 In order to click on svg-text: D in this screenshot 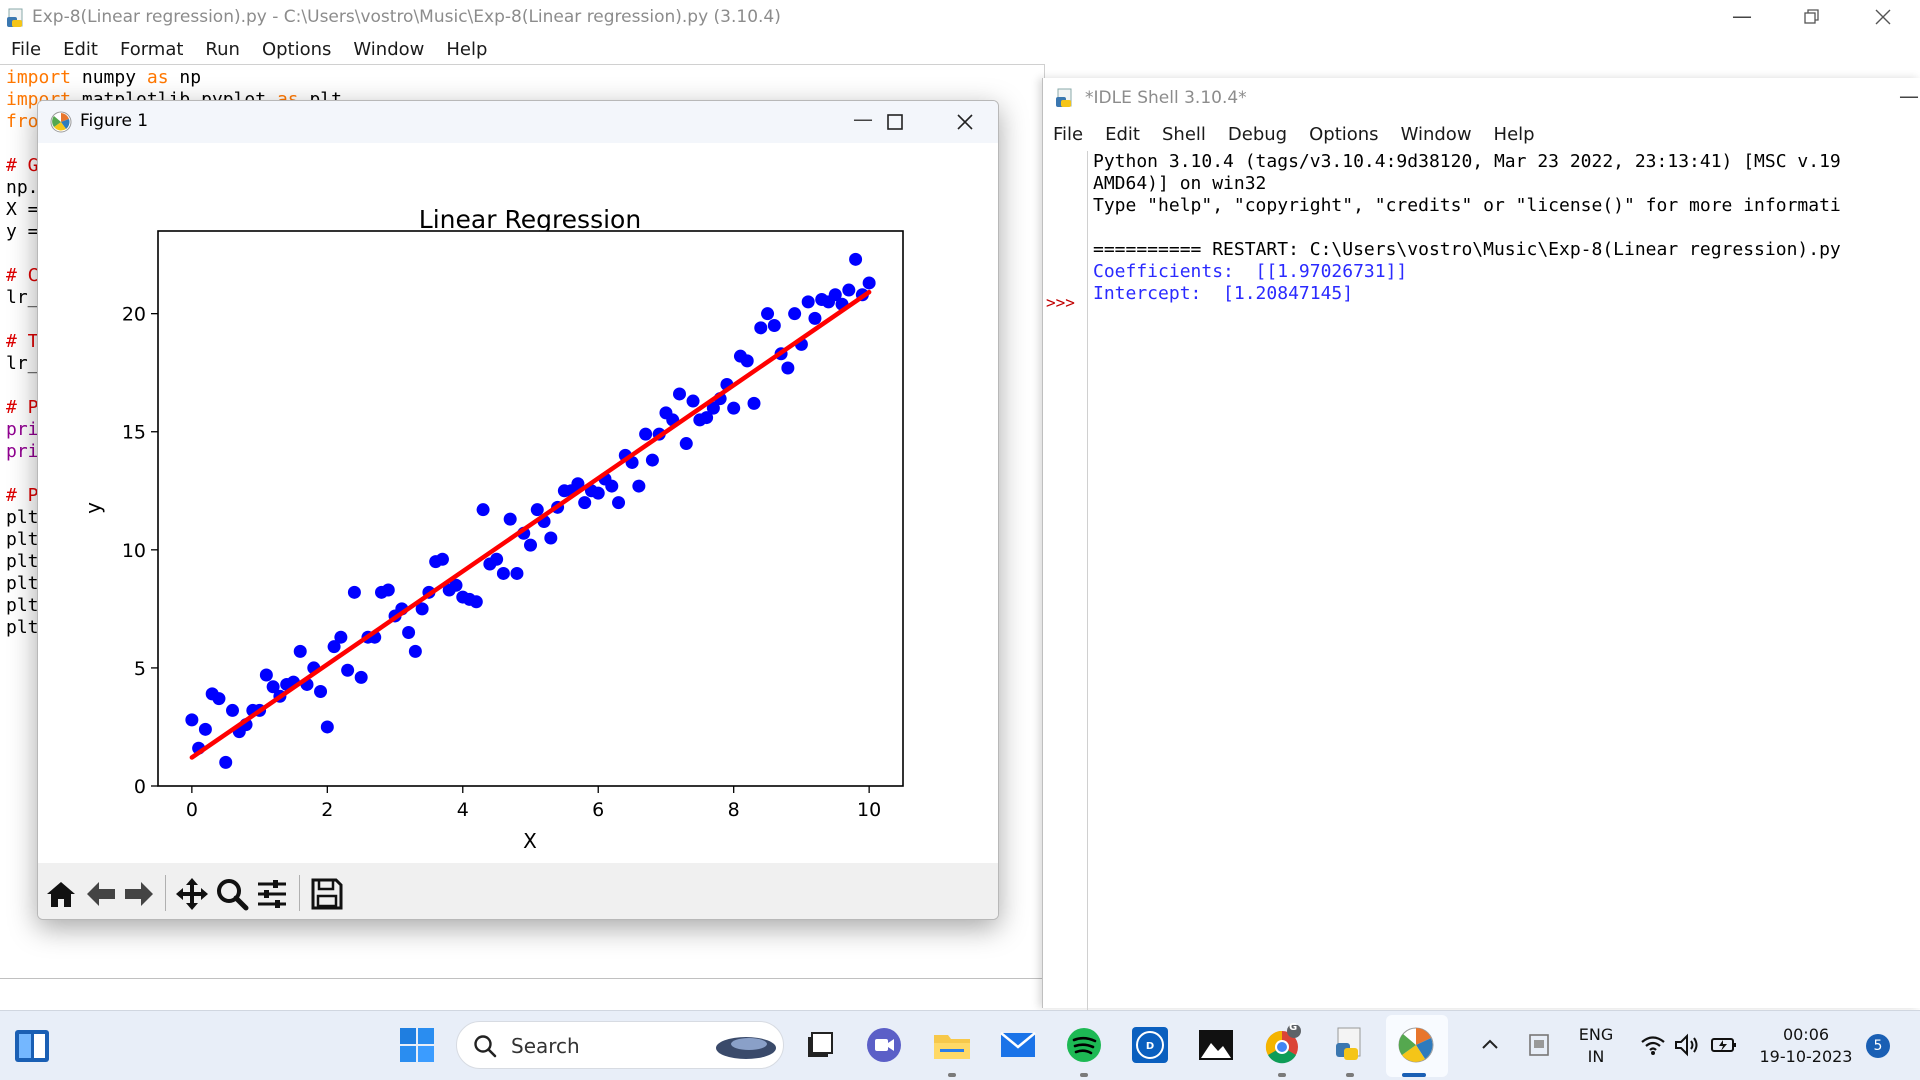, I will do `click(1150, 1046)`.